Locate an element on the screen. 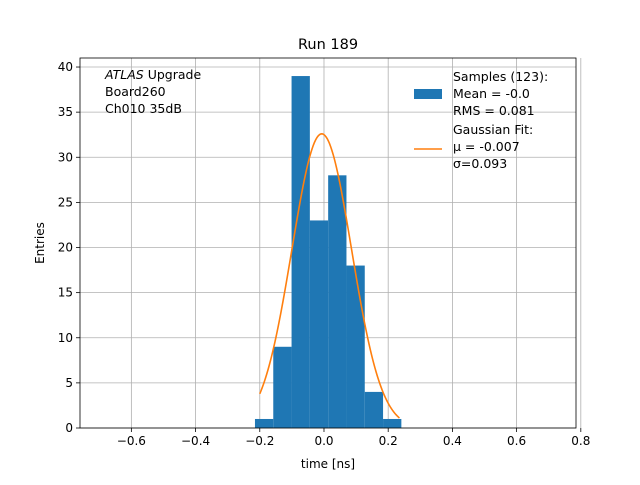 Image resolution: width=640 pixels, height=485 pixels. x-axis-ticks: −0.6 −0.4 −0.2 0.0 0.2 0.4 0.6 0.8 is located at coordinates (353, 438).